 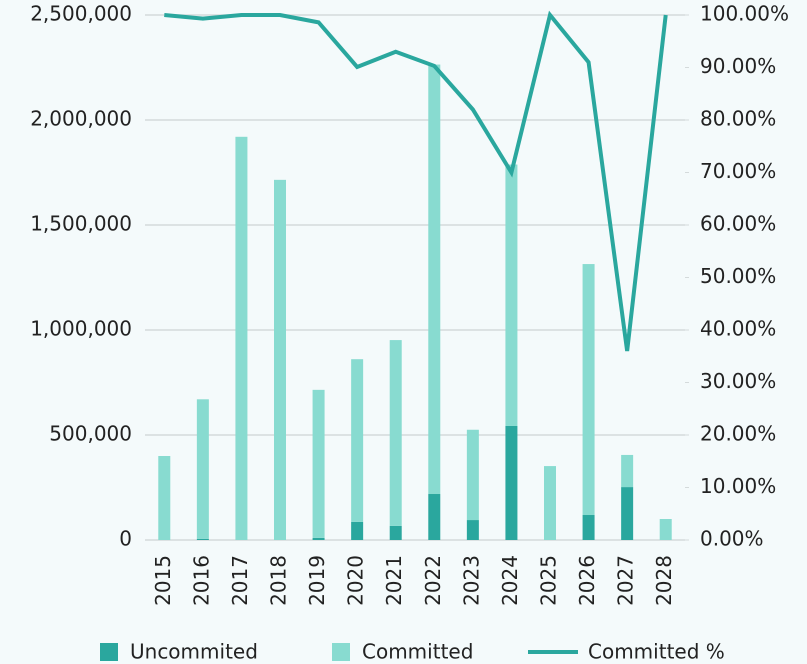 I want to click on y2-tick-label: 40.00%, so click(x=738, y=329).